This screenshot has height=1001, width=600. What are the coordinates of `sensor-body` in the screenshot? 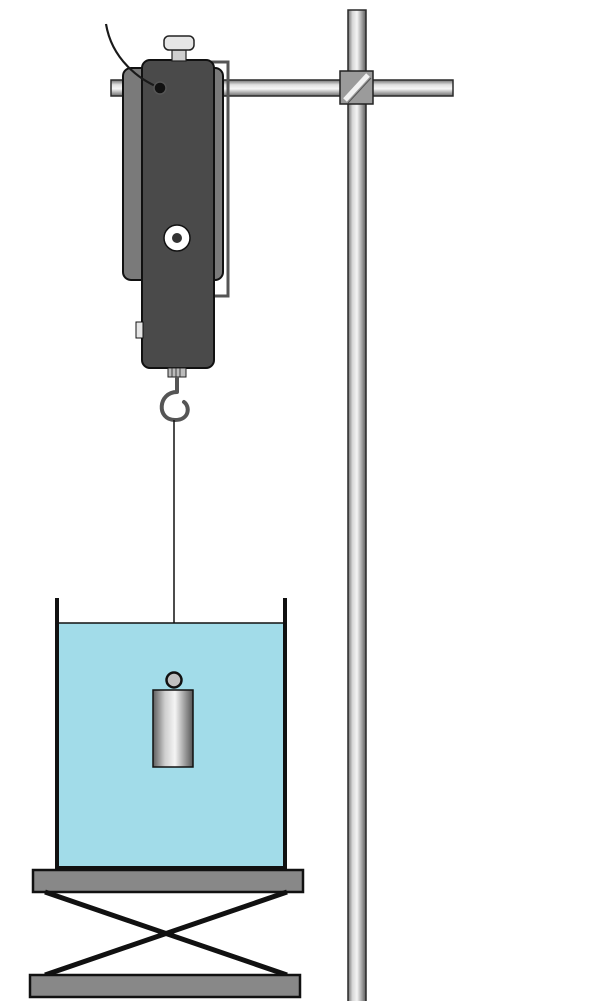 It's located at (178, 214).